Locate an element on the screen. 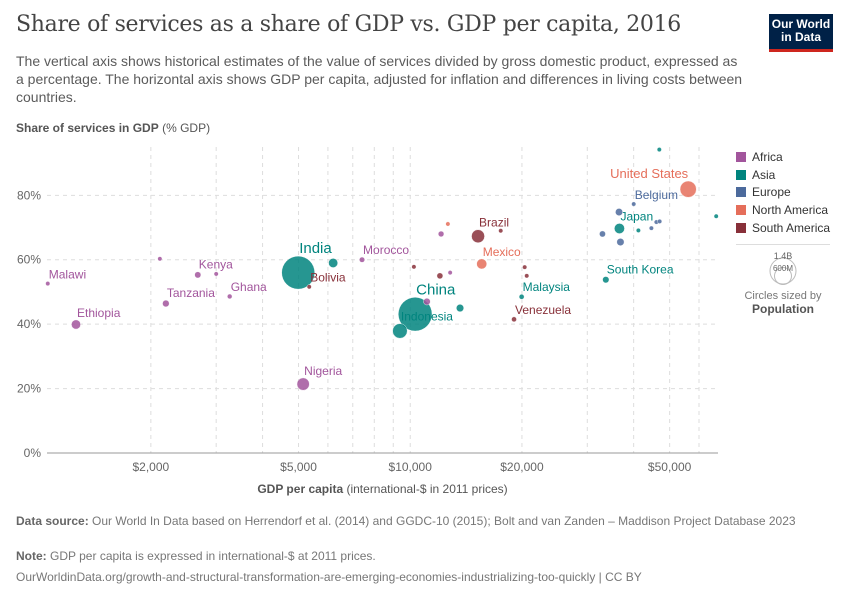  size-legend-small-label: 600M is located at coordinates (783, 268).